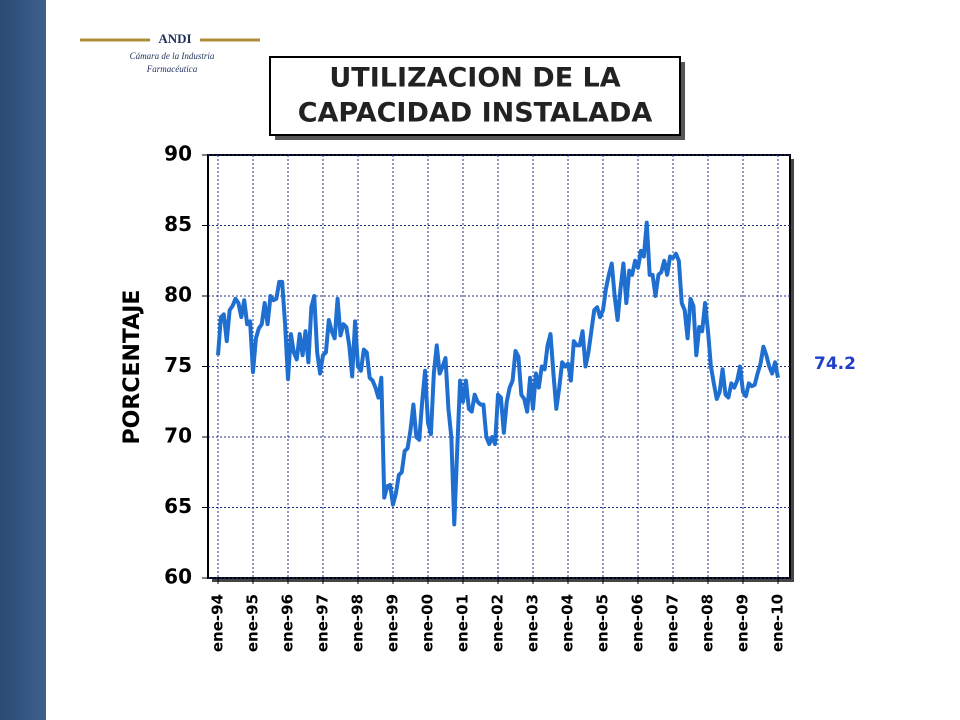 The width and height of the screenshot is (960, 720). Describe the element at coordinates (474, 78) in the screenshot. I see `chart-title: UTILIZACION DE LA` at that location.